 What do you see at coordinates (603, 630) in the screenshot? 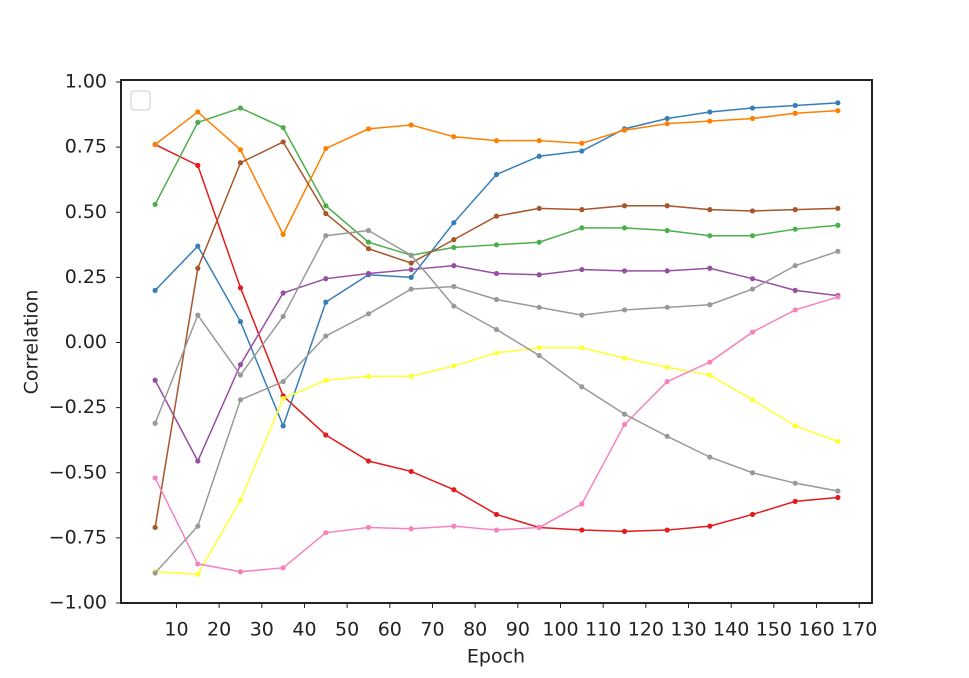
I see `x-tick-label: 110` at bounding box center [603, 630].